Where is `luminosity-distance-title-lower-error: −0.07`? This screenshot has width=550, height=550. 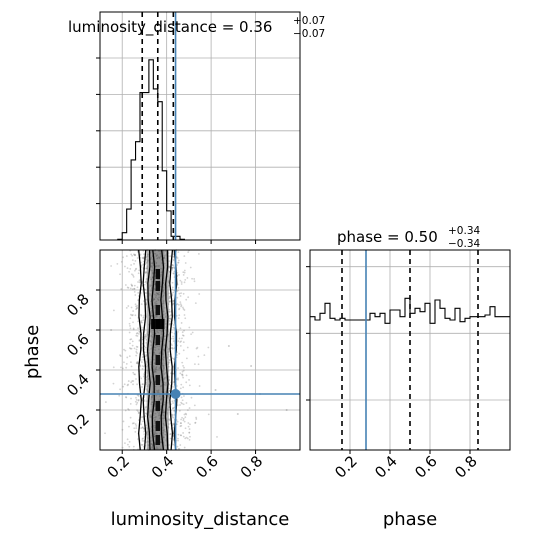 luminosity-distance-title-lower-error: −0.07 is located at coordinates (309, 34).